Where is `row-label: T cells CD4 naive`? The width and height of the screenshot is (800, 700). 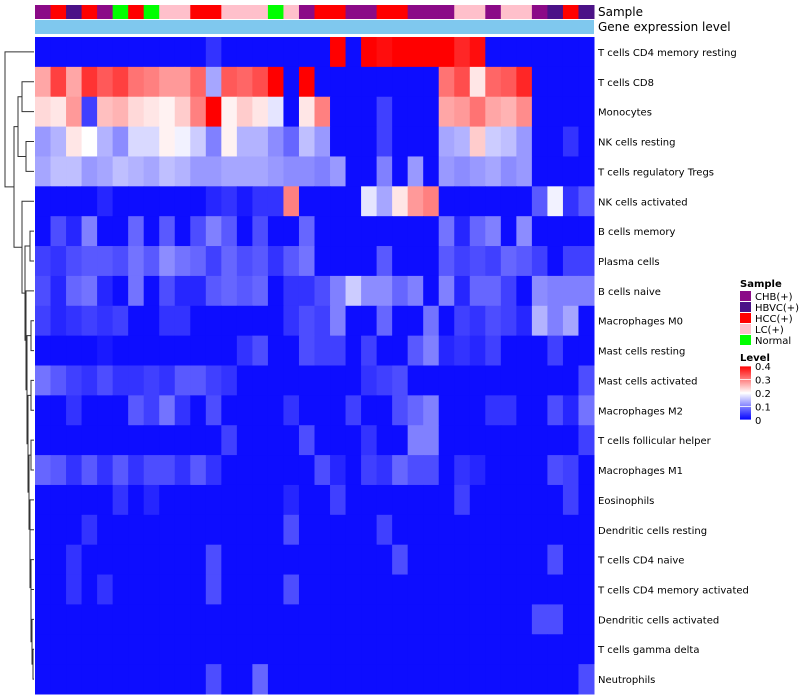
row-label: T cells CD4 naive is located at coordinates (640, 561).